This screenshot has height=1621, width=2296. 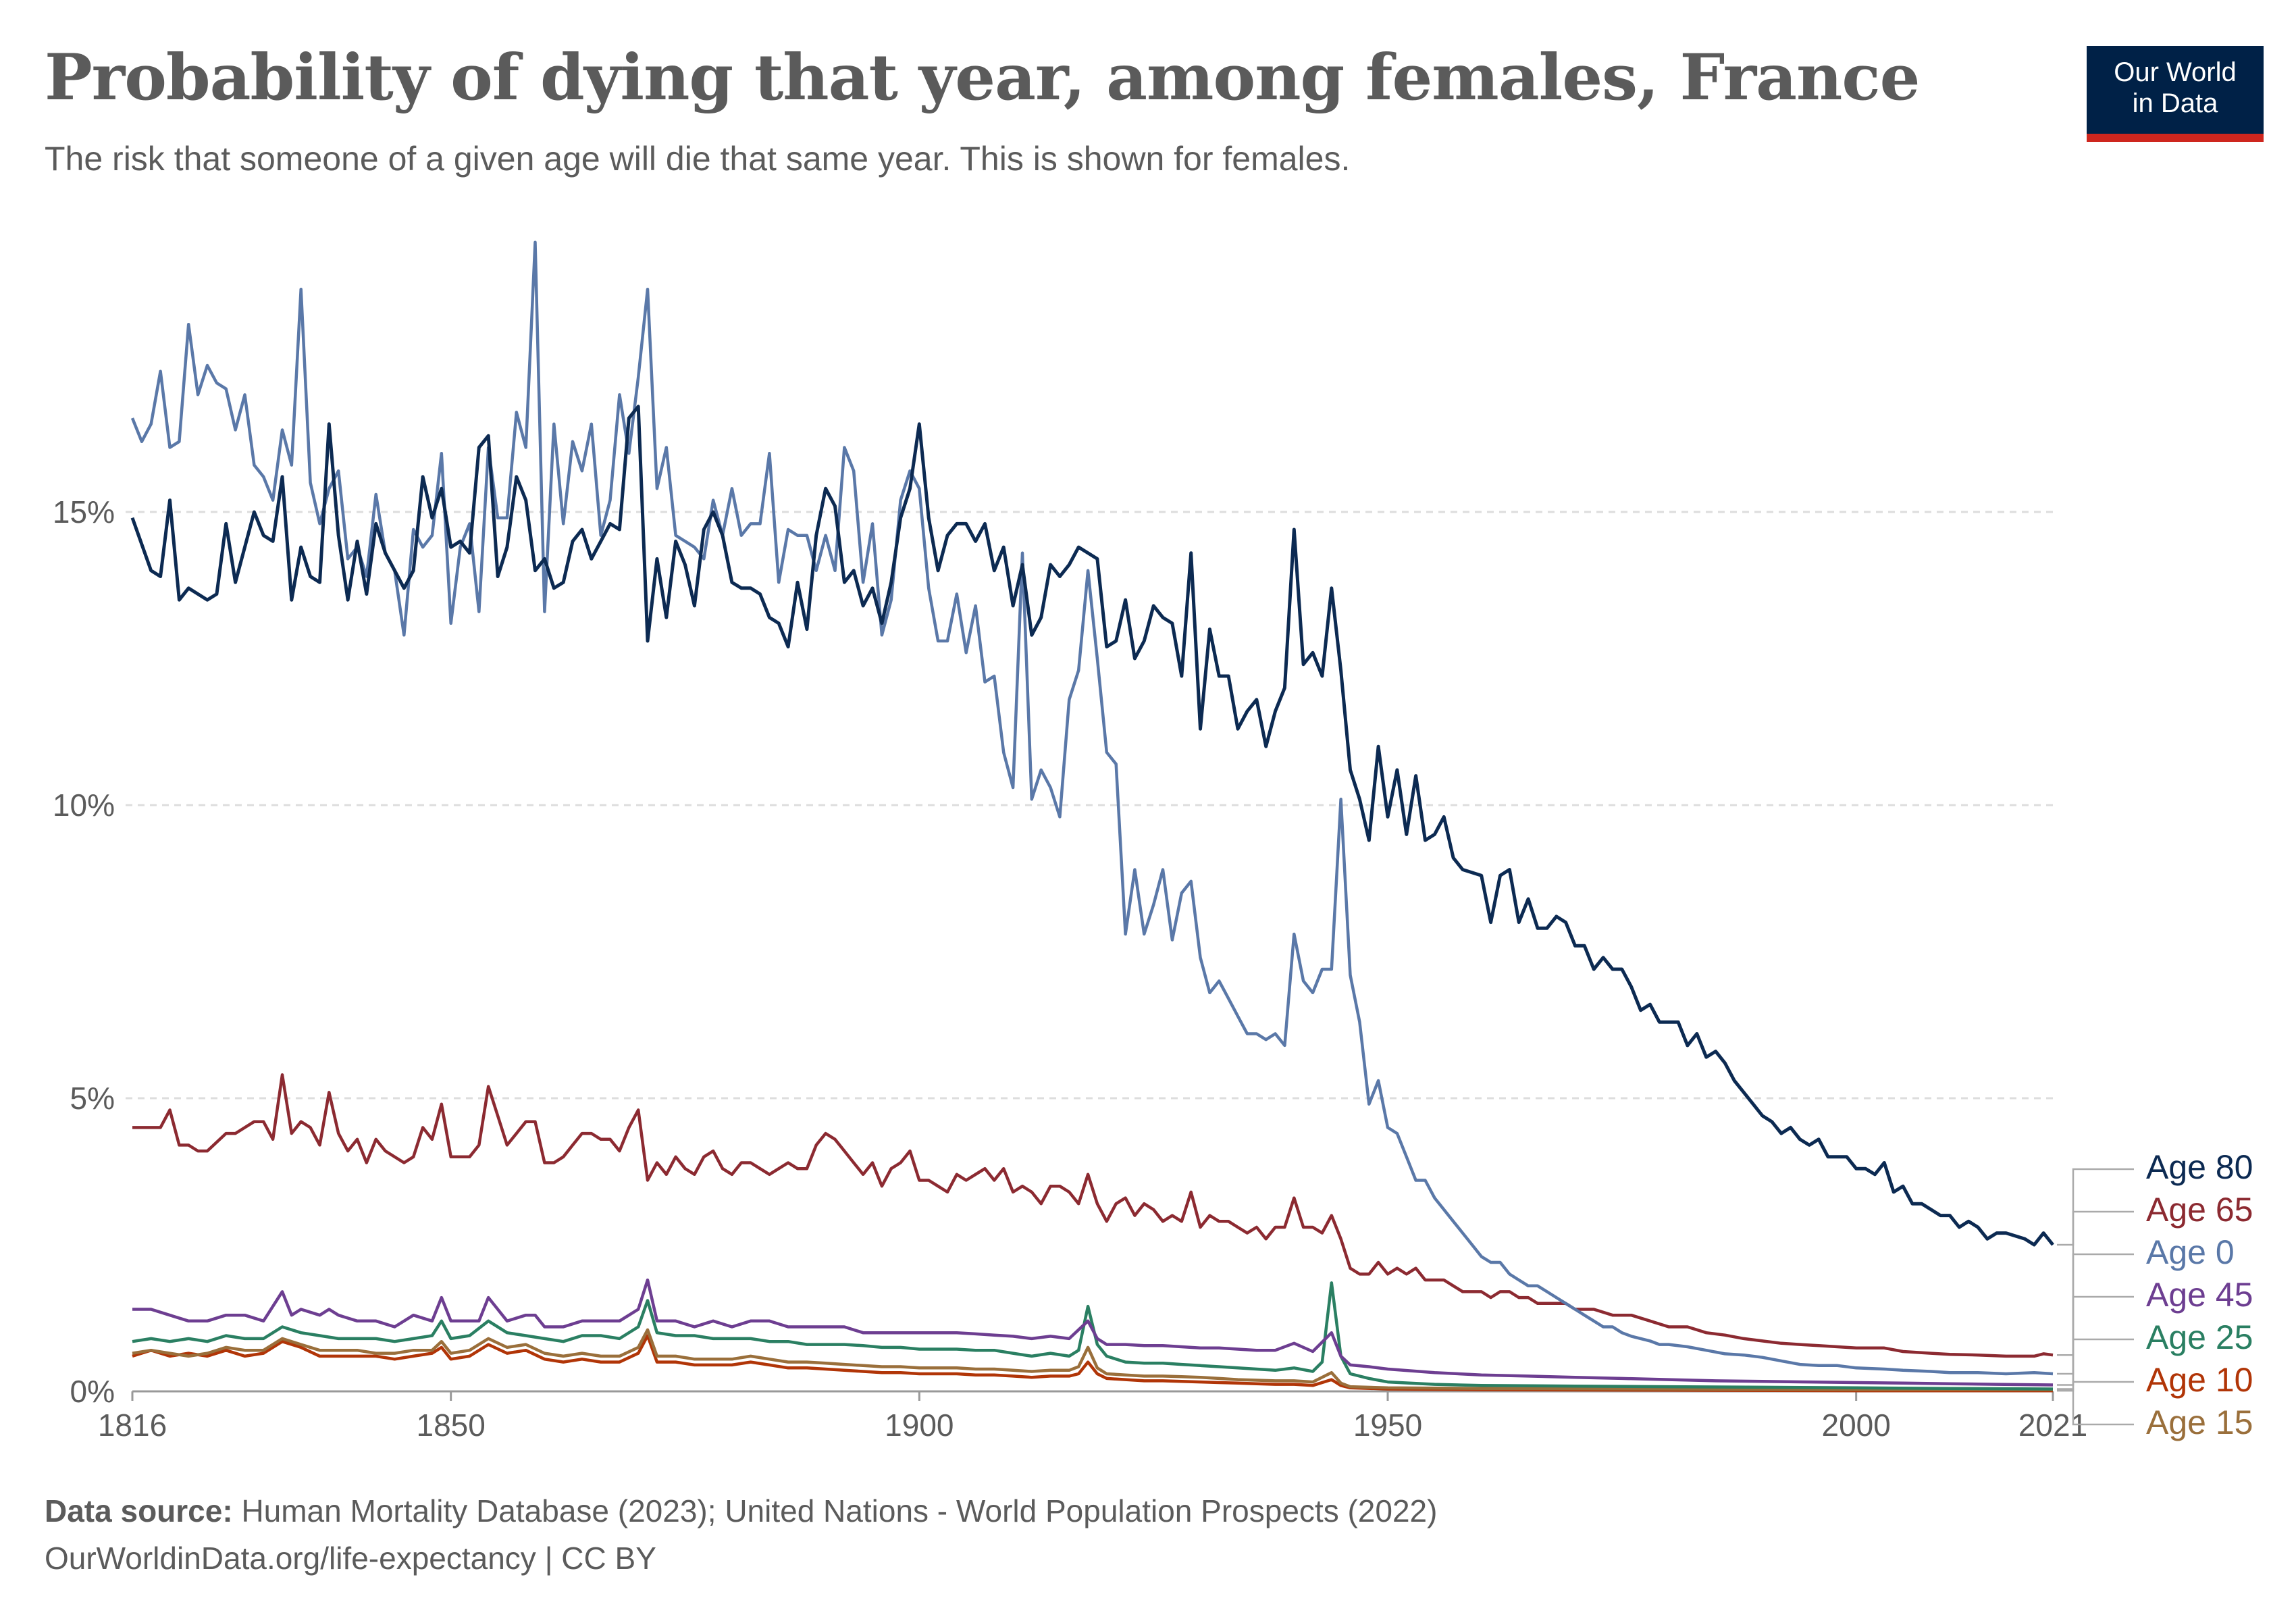 I want to click on y-axis-ticks: 0% 5% 10% 15%, so click(x=84, y=951).